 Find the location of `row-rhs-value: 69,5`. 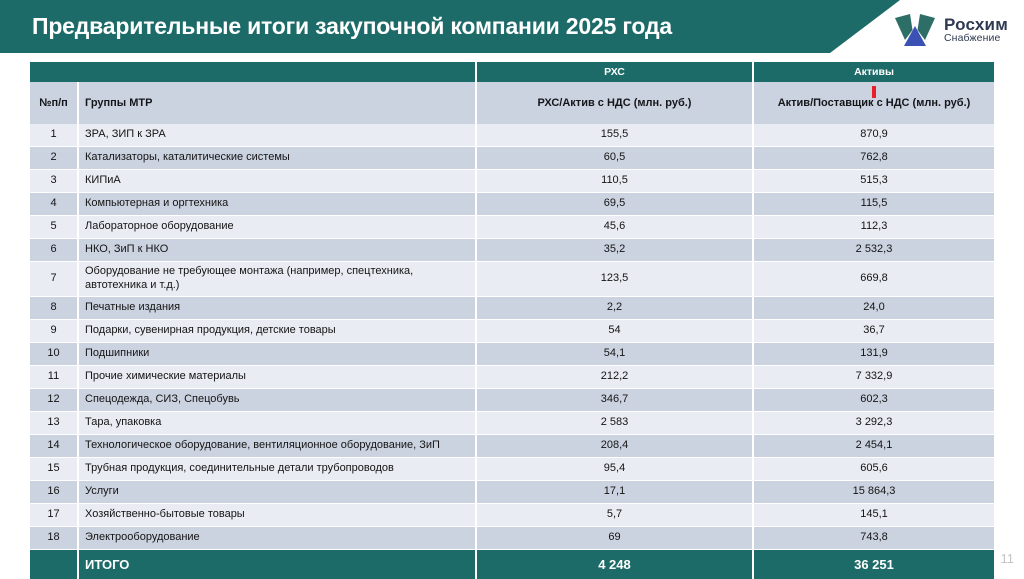

row-rhs-value: 69,5 is located at coordinates (614, 204).